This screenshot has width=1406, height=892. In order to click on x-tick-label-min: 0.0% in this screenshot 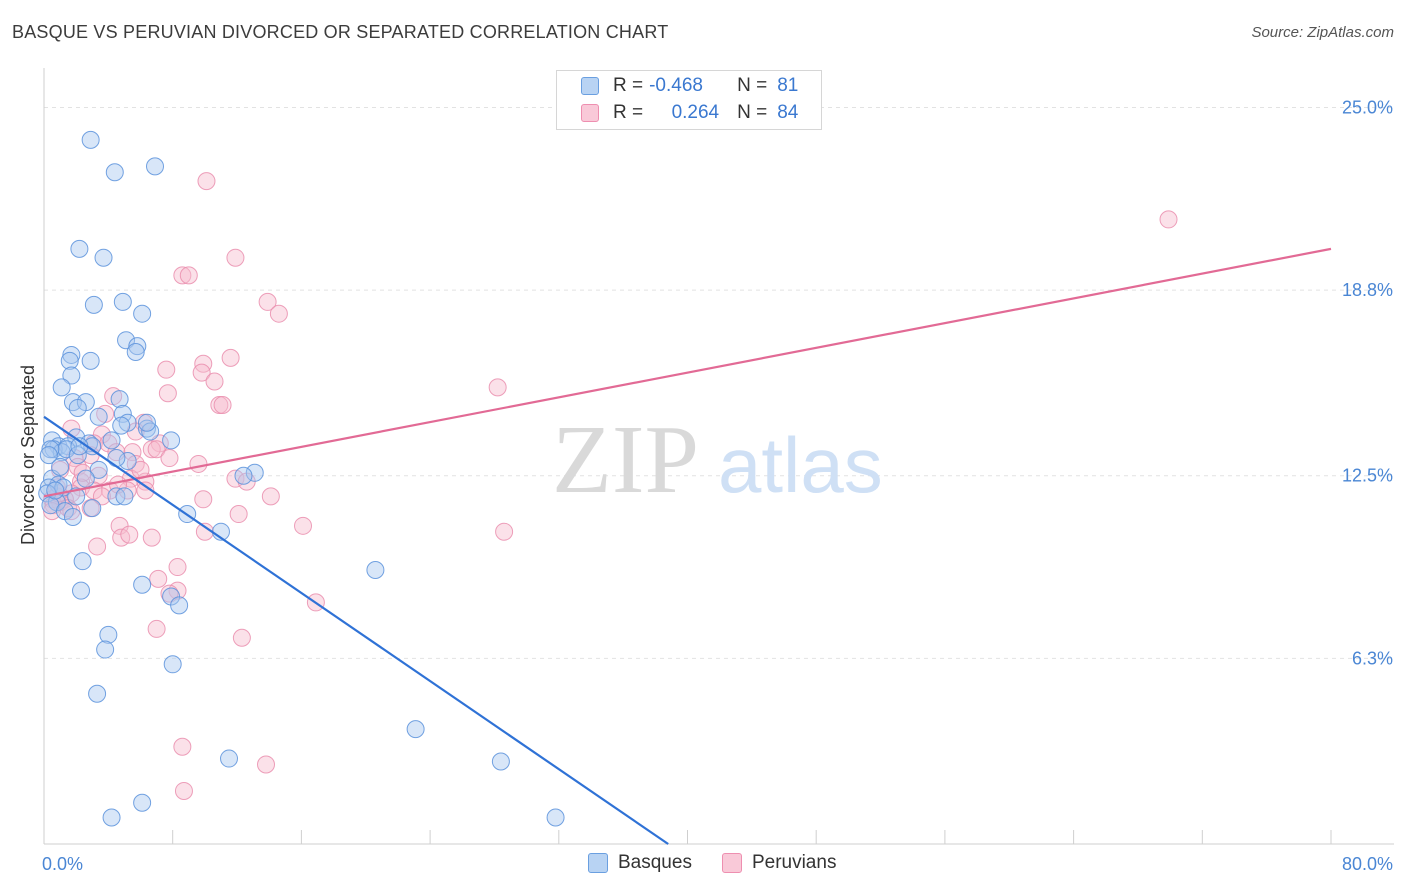, I will do `click(62, 864)`.